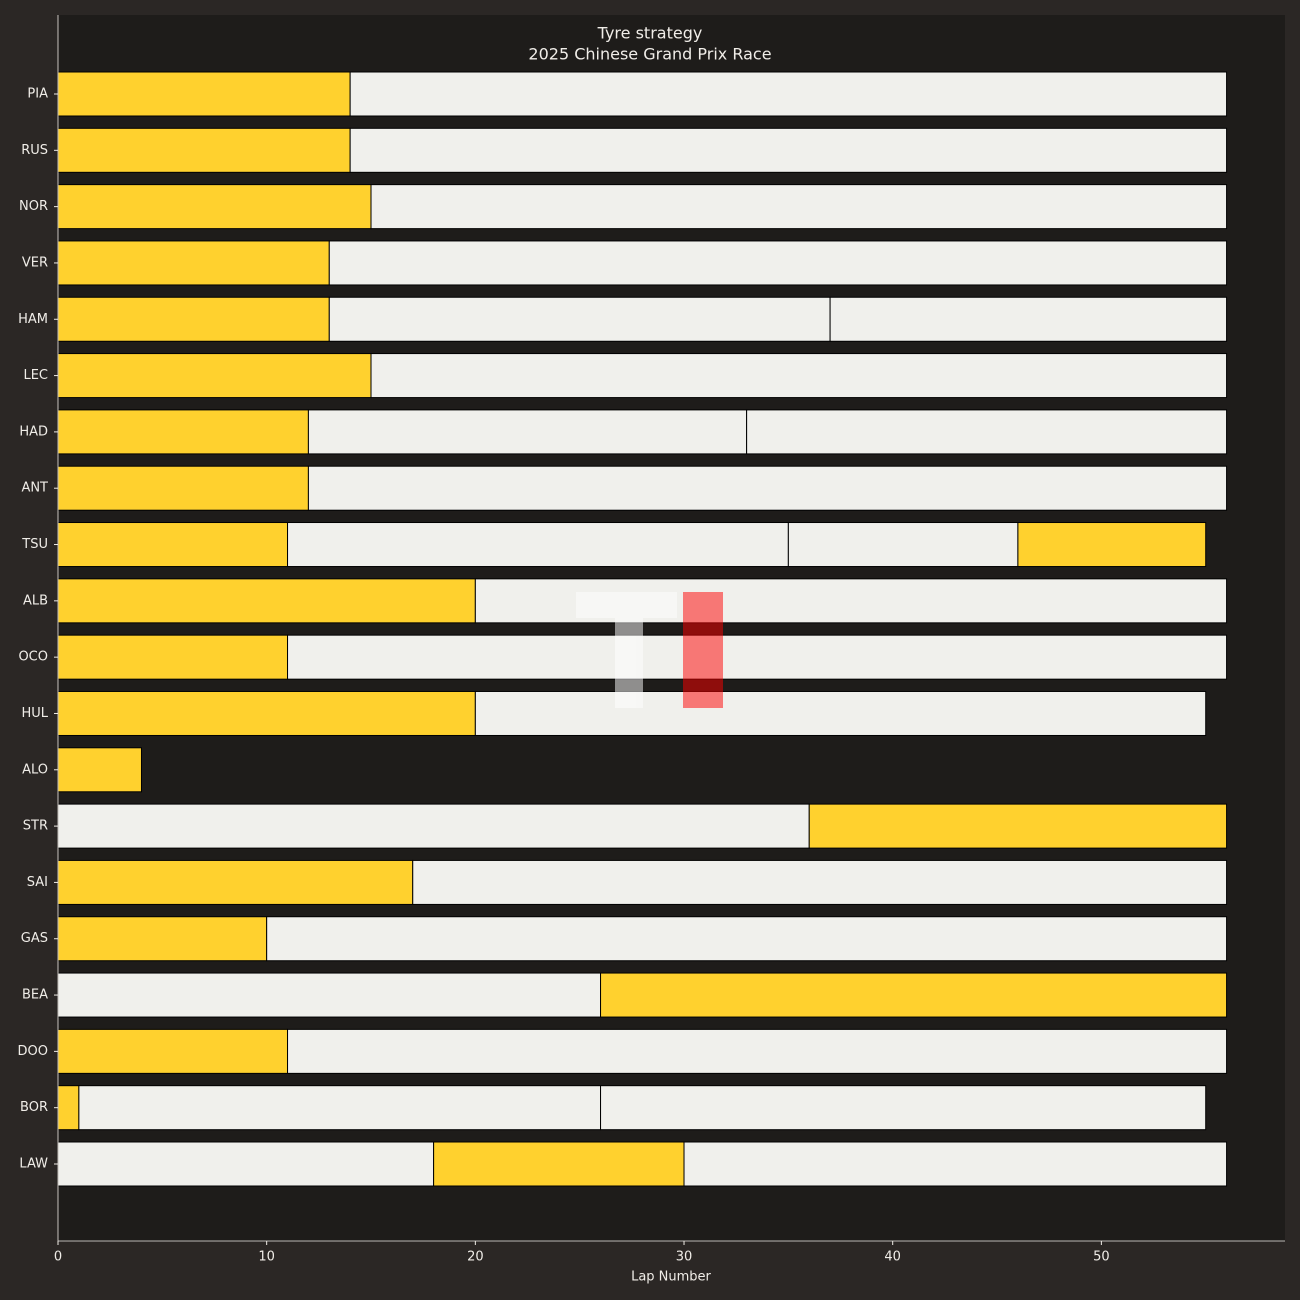 The width and height of the screenshot is (1300, 1300). Describe the element at coordinates (34, 1107) in the screenshot. I see `y-tick-label: BOR` at that location.